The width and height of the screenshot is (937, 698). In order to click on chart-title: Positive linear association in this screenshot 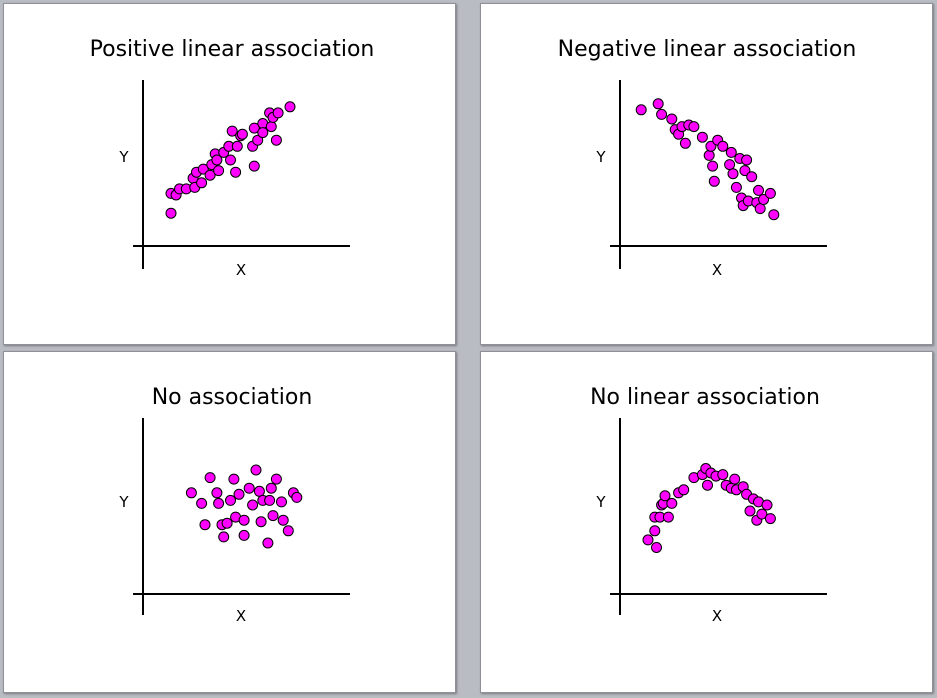, I will do `click(232, 49)`.